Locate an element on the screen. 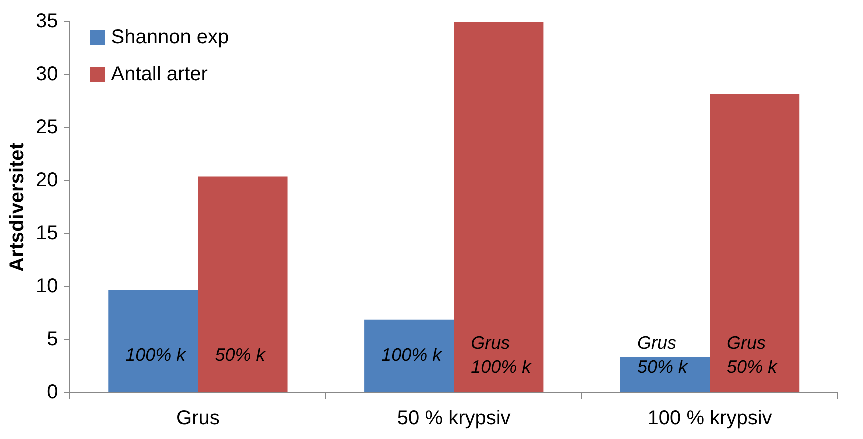  y-tick-label: 10 is located at coordinates (47, 287).